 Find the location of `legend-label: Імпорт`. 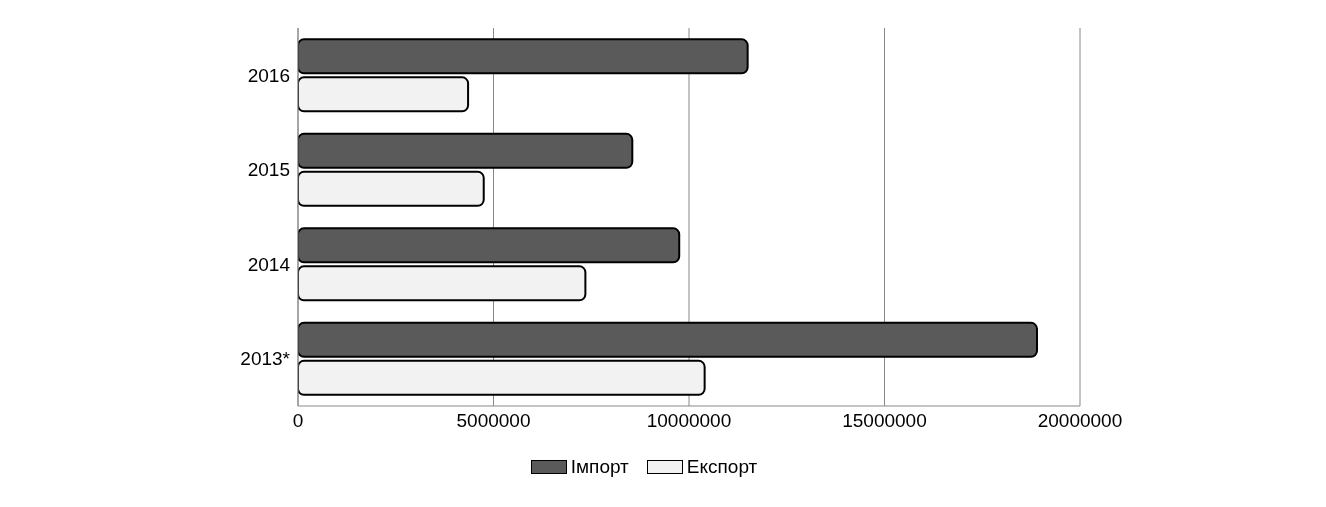

legend-label: Імпорт is located at coordinates (599, 467).